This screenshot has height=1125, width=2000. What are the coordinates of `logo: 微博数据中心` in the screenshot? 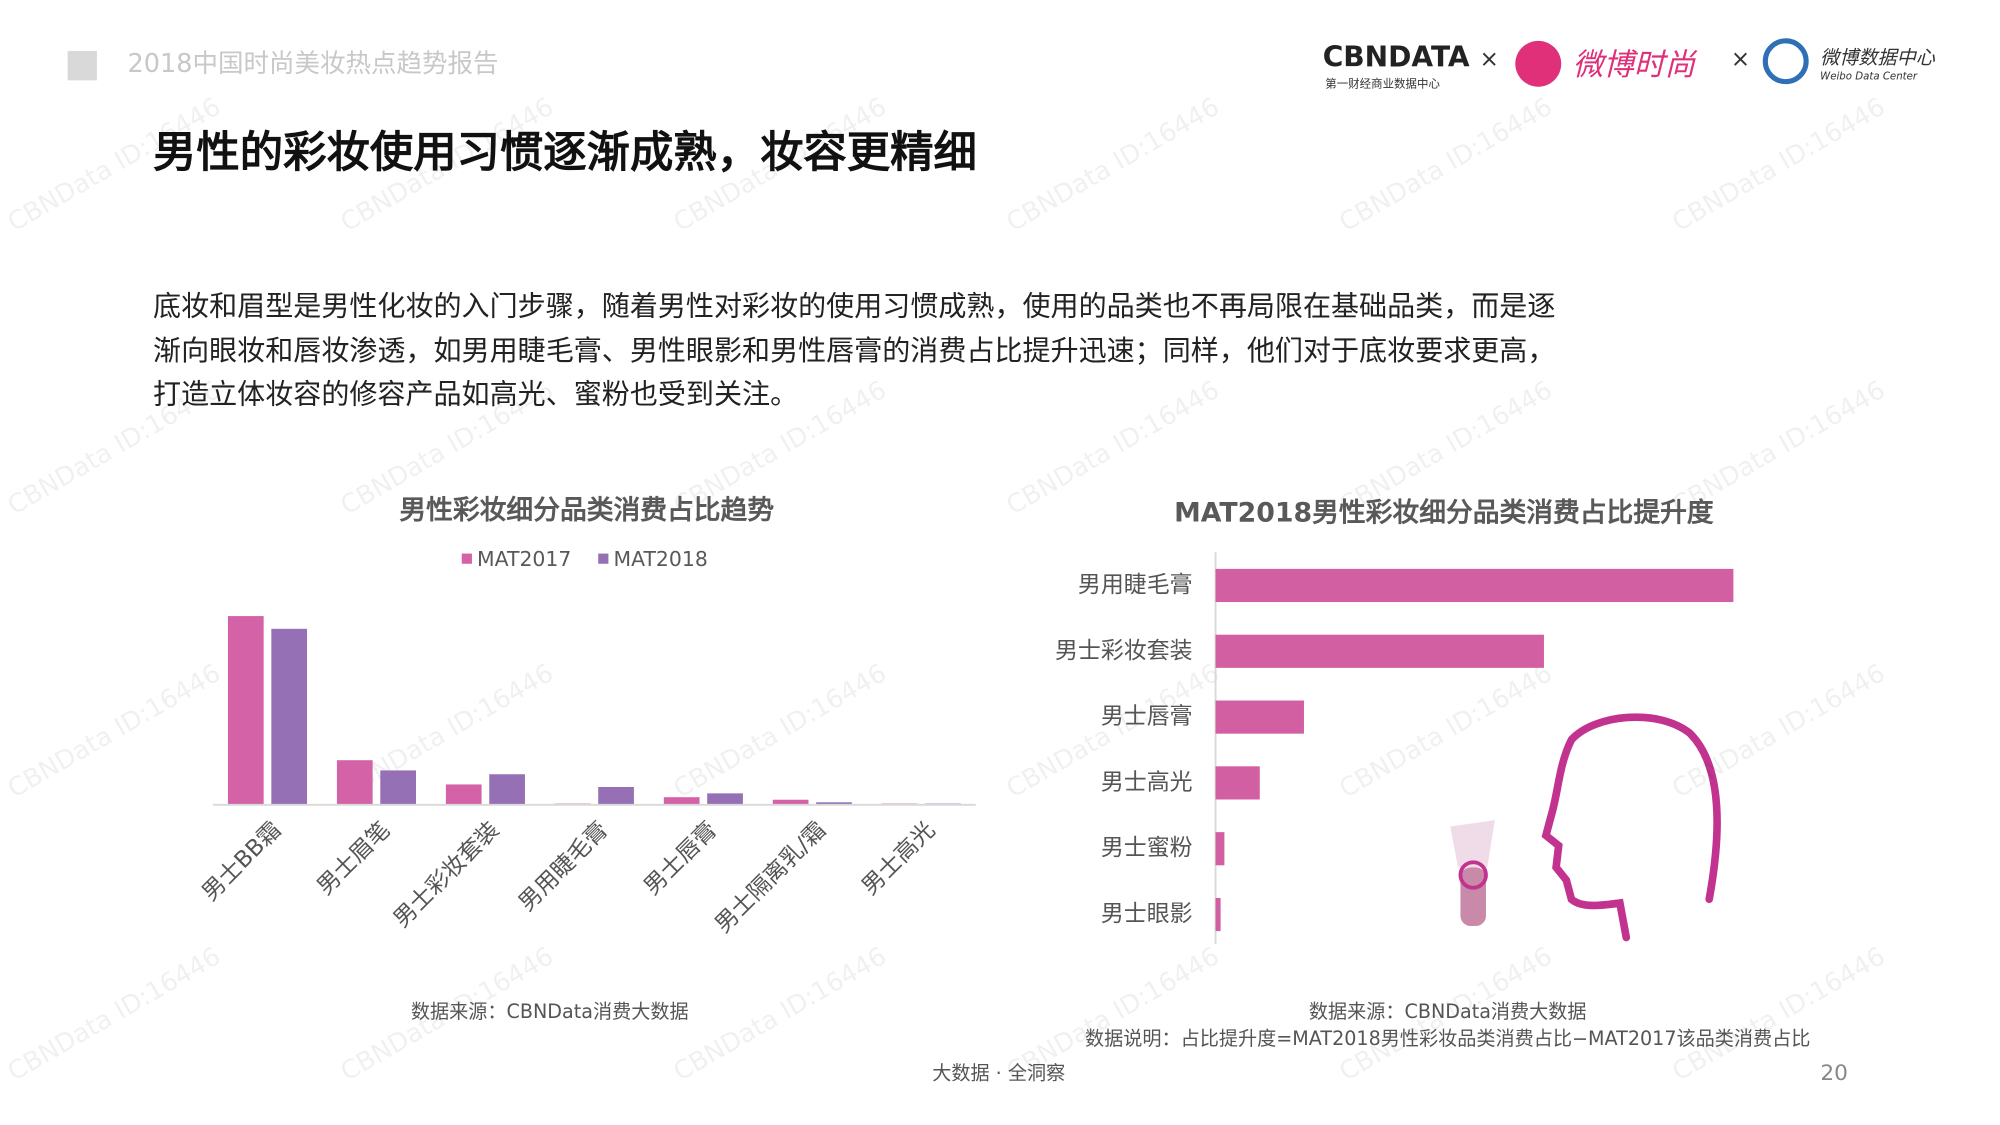 It's located at (1878, 57).